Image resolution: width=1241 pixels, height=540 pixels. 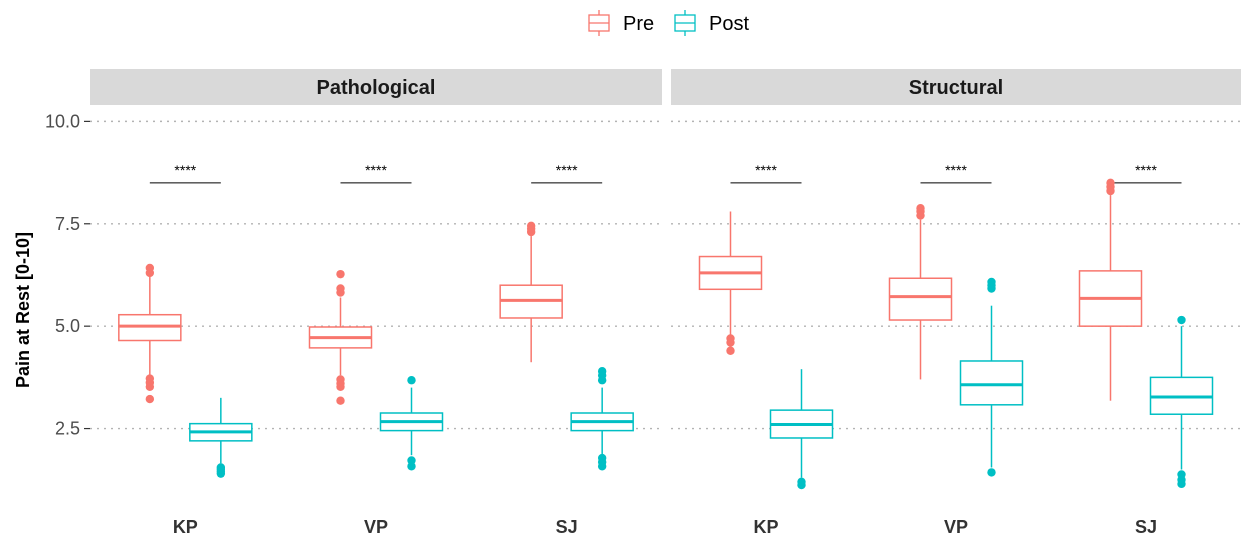 I want to click on y-tick-label: 7.5, so click(x=67, y=224).